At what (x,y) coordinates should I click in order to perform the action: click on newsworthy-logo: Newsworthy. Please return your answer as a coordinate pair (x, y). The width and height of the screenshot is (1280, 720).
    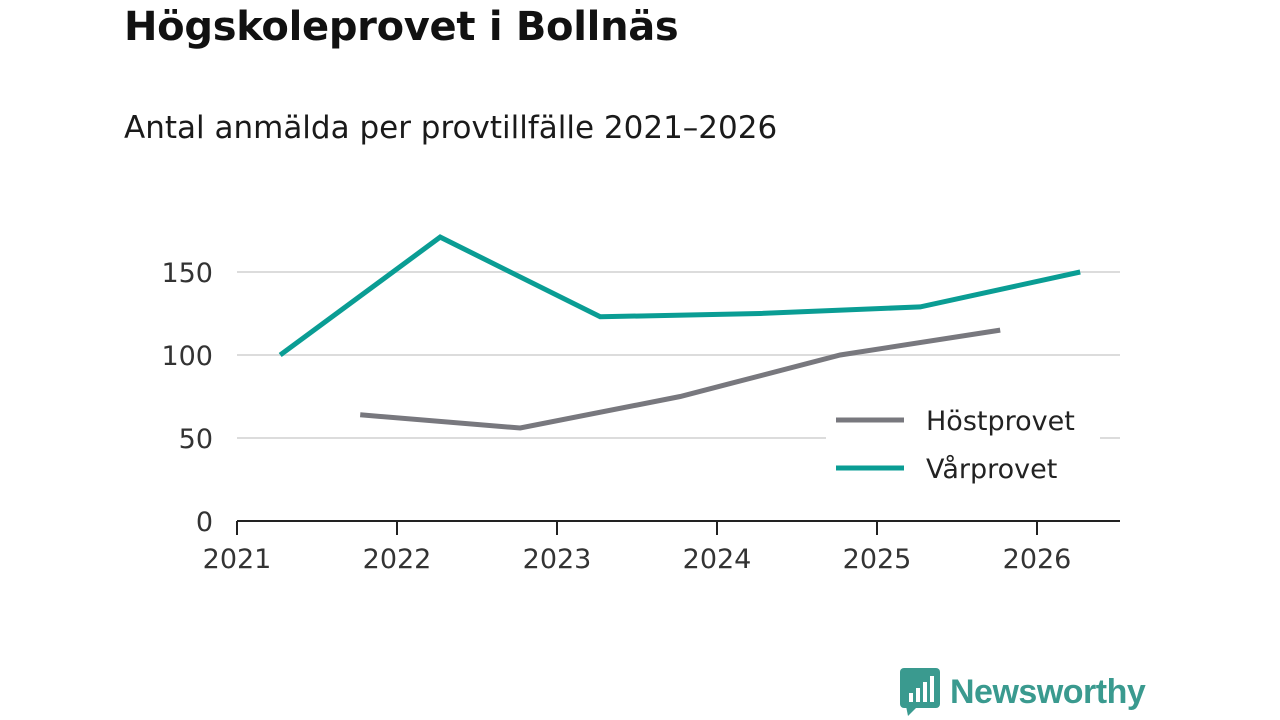
    Looking at the image, I should click on (1023, 692).